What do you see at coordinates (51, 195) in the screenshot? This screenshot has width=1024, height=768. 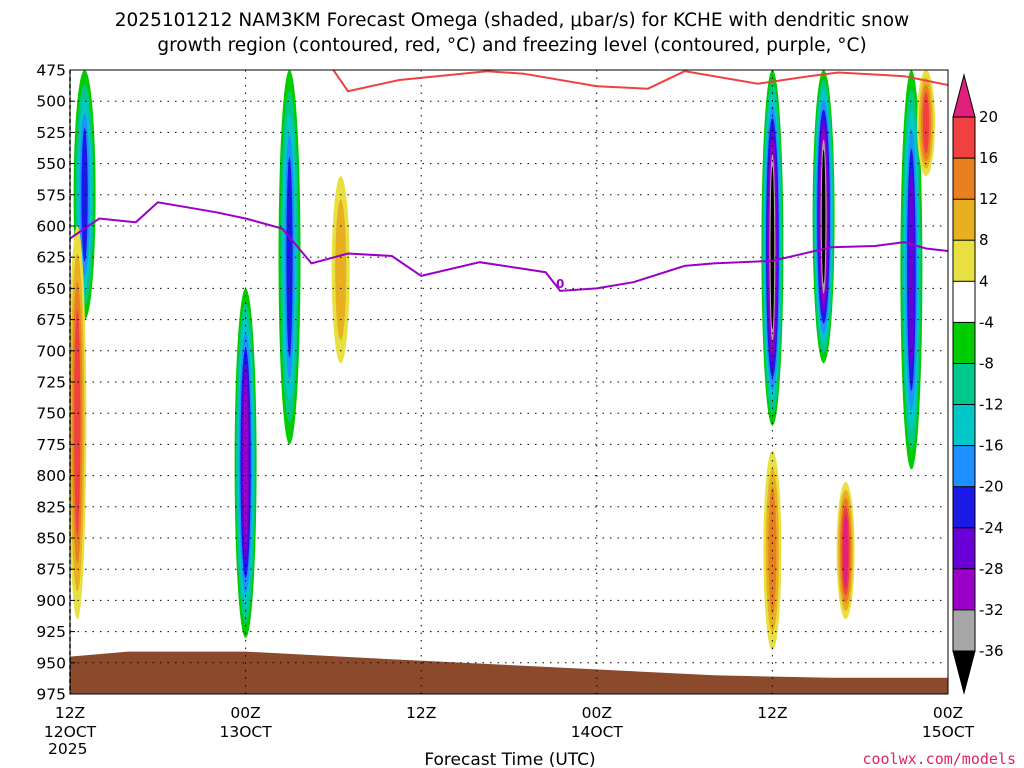 I see `y-tick-label: 575` at bounding box center [51, 195].